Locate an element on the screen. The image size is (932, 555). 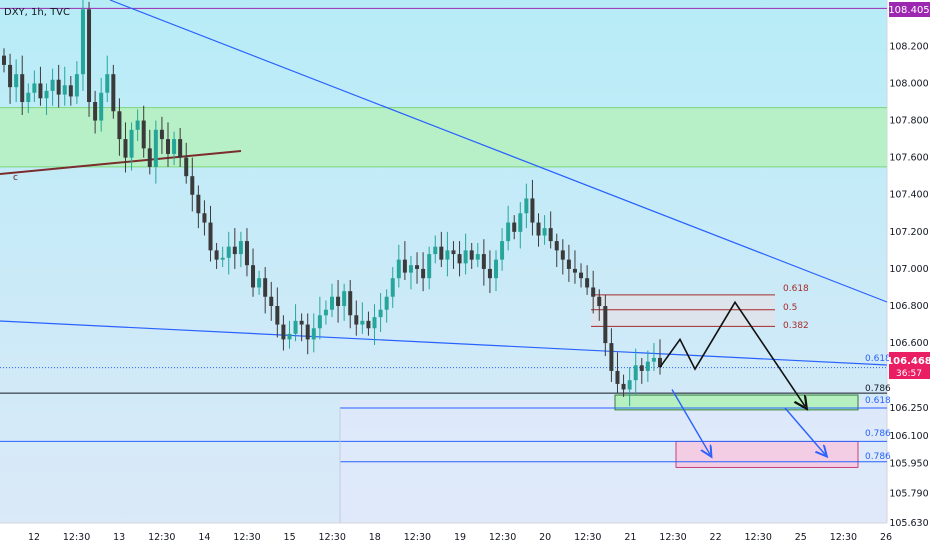
fib-label-lower-786: 0.786 is located at coordinates (878, 389).